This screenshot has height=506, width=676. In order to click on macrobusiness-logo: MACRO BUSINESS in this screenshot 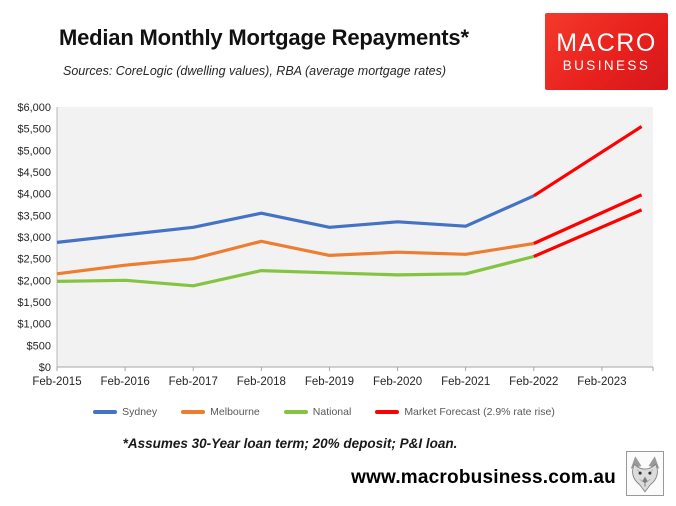, I will do `click(606, 51)`.